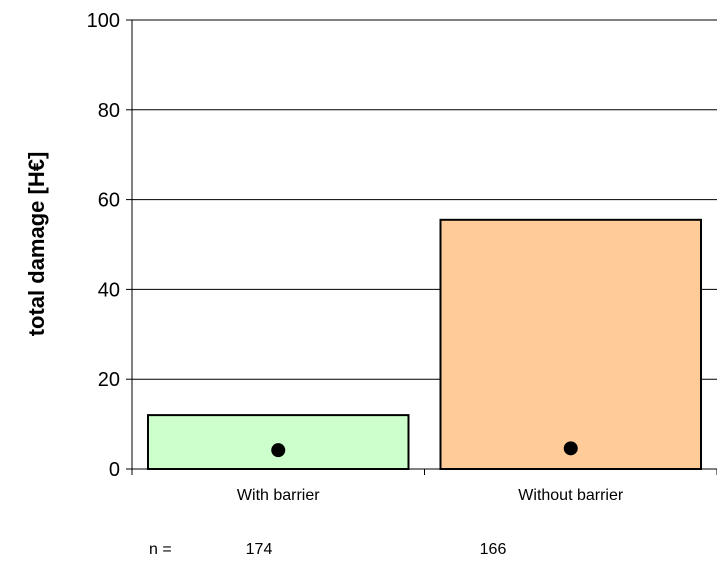  I want to click on n-values: 174 166, so click(376, 549).